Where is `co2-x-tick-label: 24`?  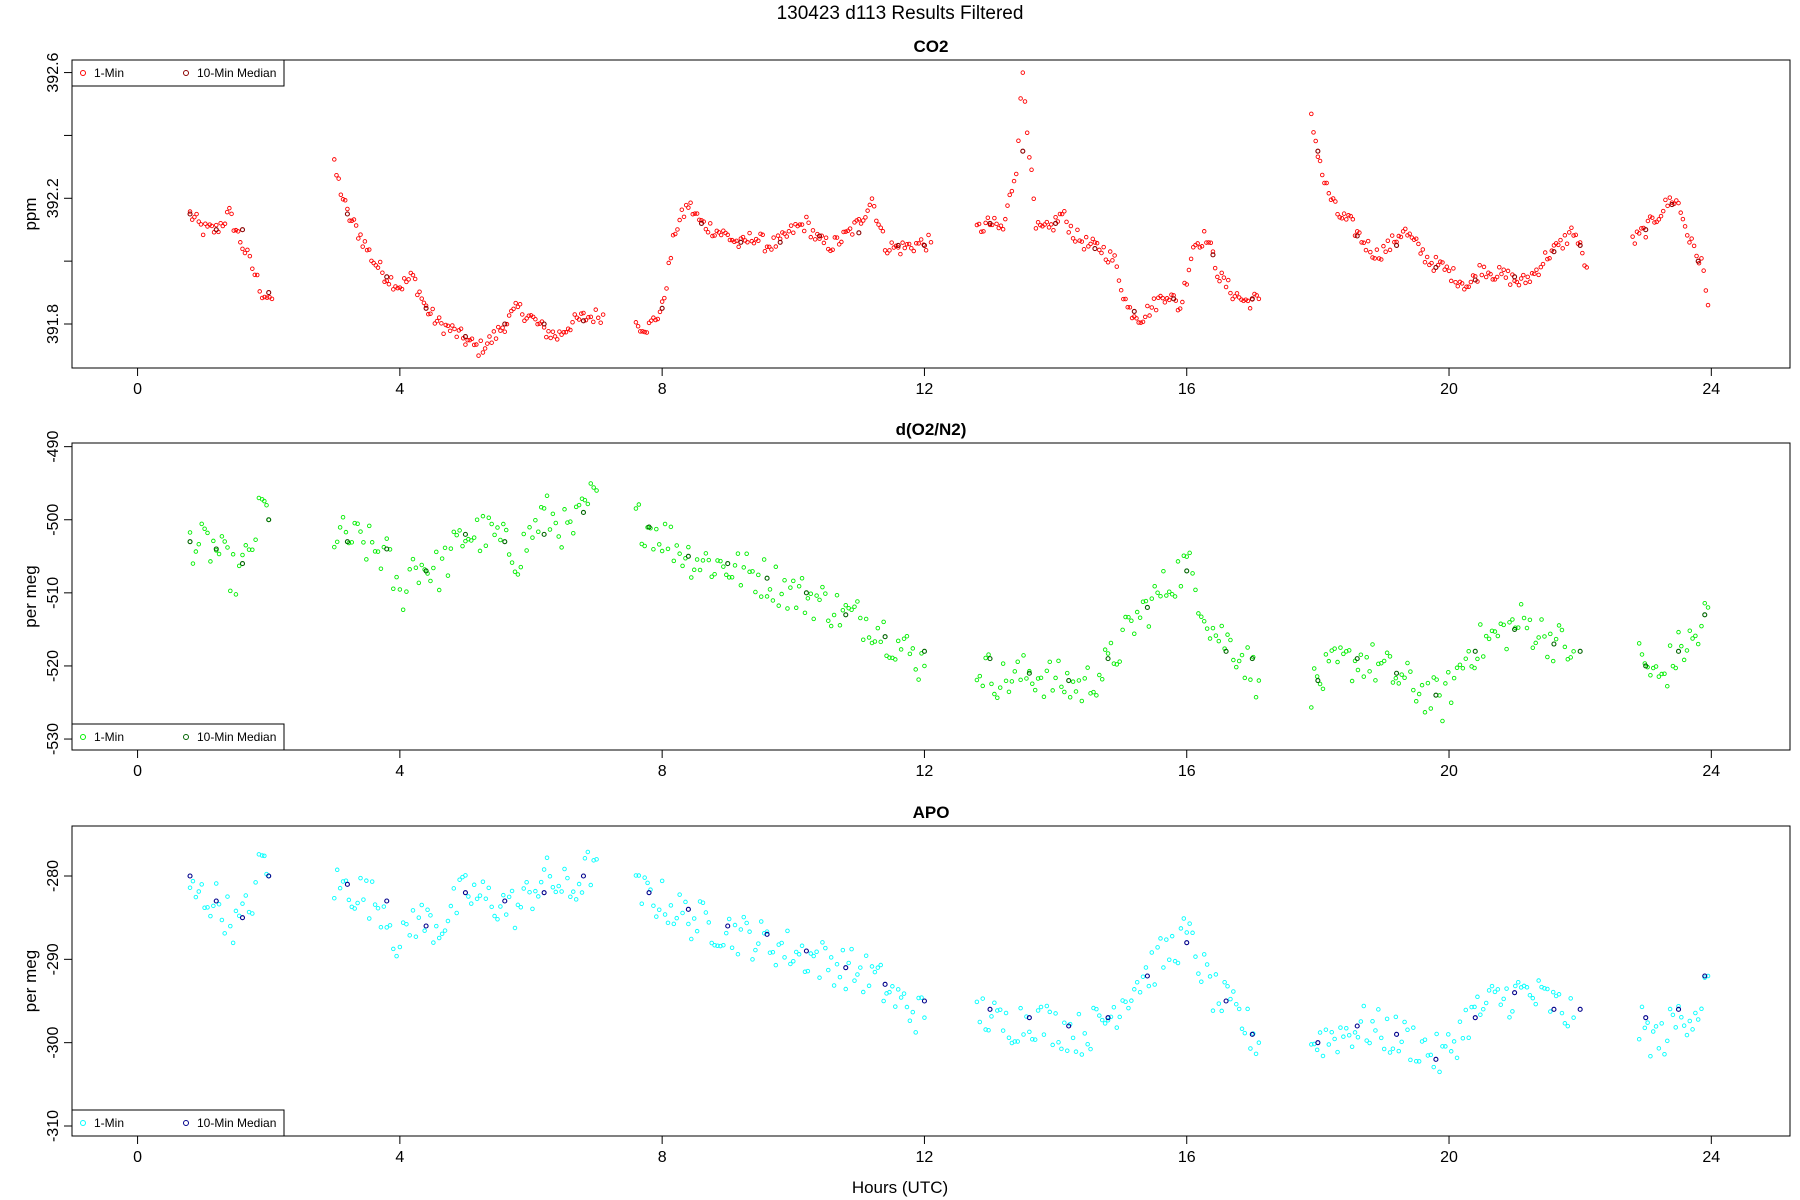
co2-x-tick-label: 24 is located at coordinates (1711, 389).